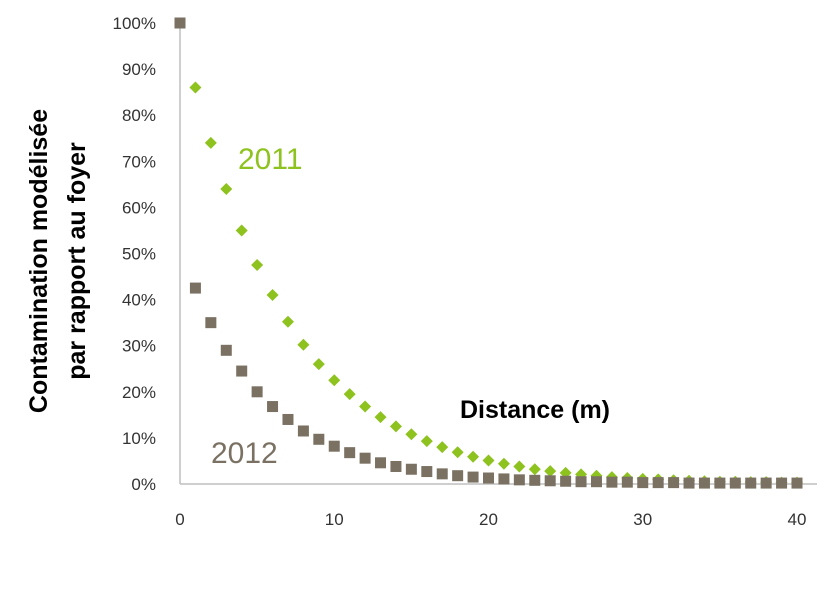 This screenshot has width=832, height=590. I want to click on y-tick-label: 10%, so click(139, 438).